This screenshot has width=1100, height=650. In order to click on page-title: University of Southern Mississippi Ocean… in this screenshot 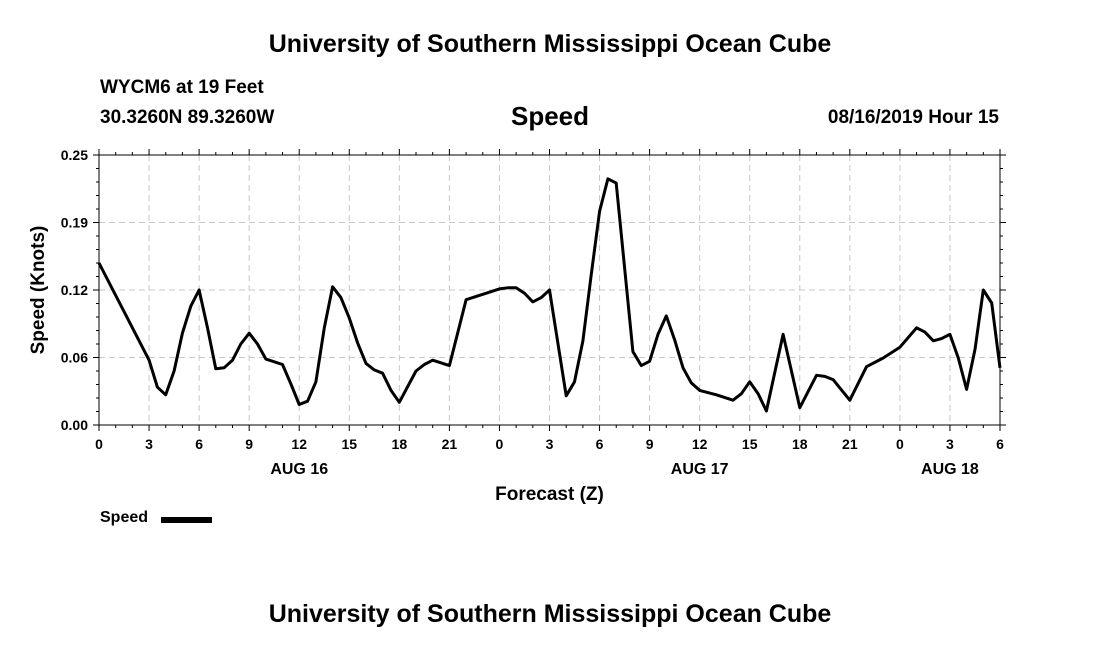, I will do `click(550, 44)`.